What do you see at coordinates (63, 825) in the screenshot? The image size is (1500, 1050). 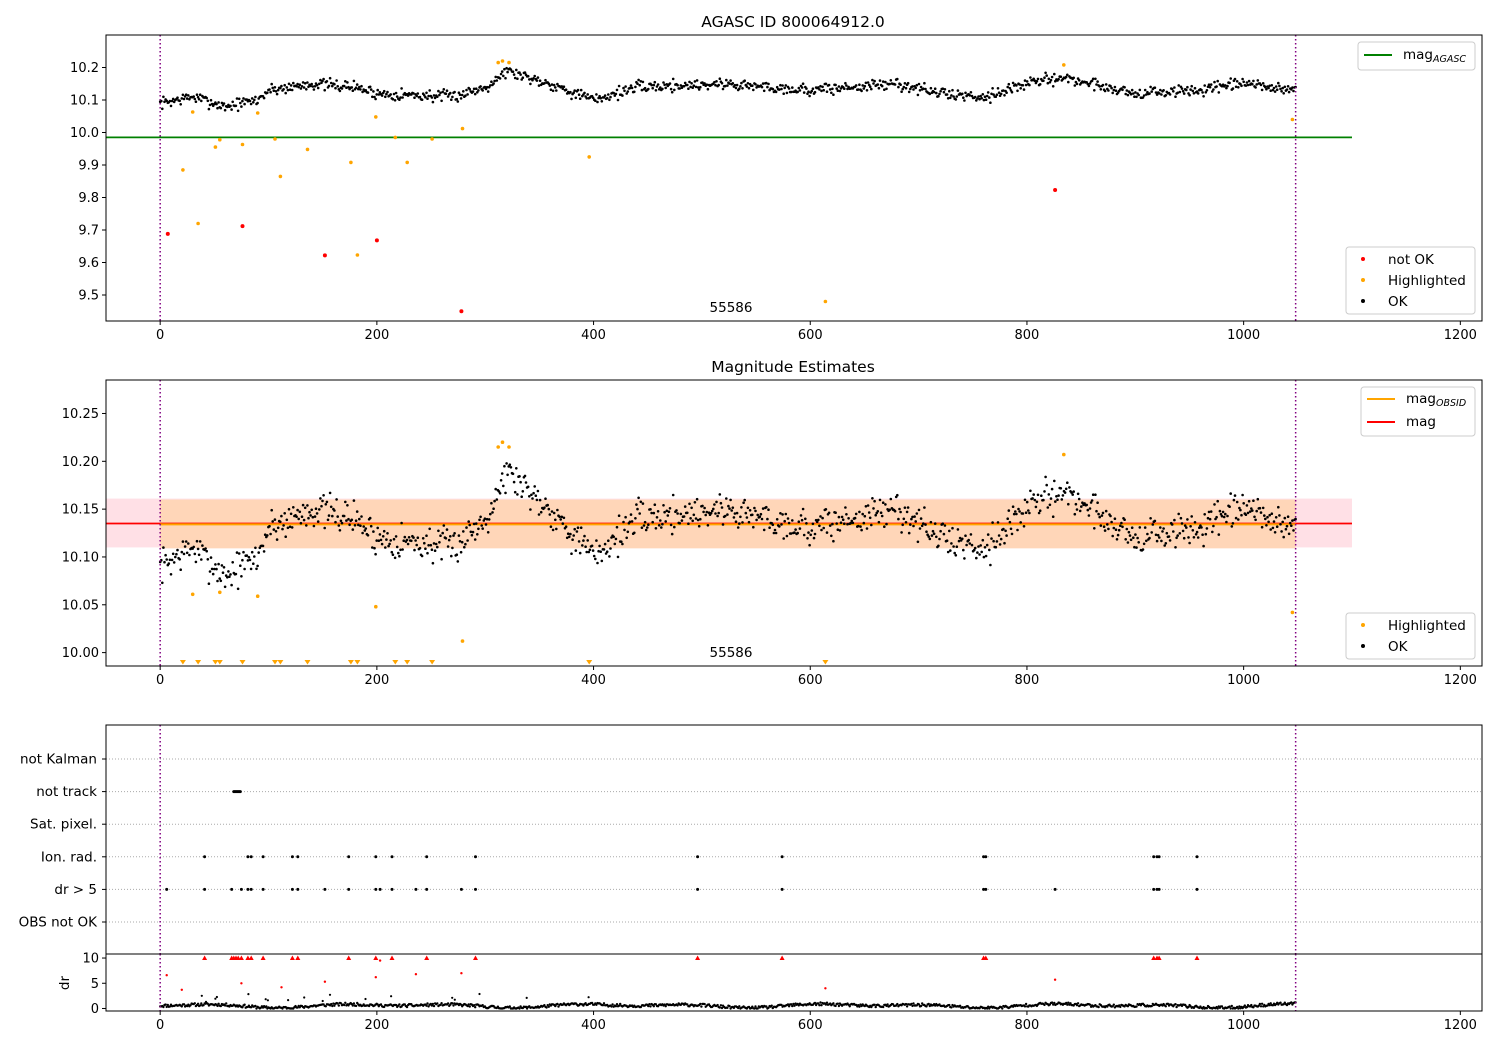 I see `flag-row-label: Sat. pixel.` at bounding box center [63, 825].